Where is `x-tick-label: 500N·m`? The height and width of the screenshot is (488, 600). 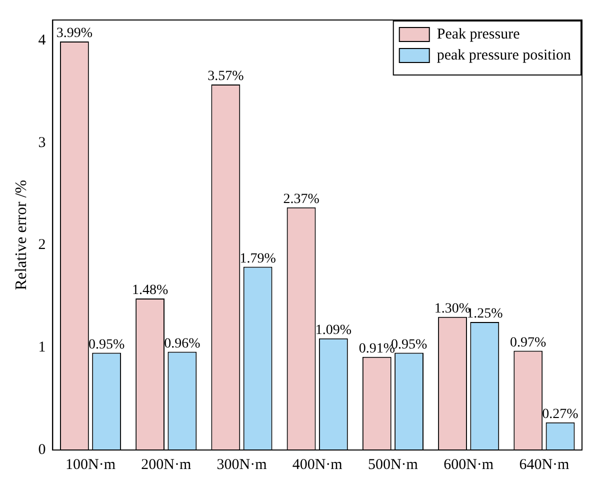 x-tick-label: 500N·m is located at coordinates (393, 464).